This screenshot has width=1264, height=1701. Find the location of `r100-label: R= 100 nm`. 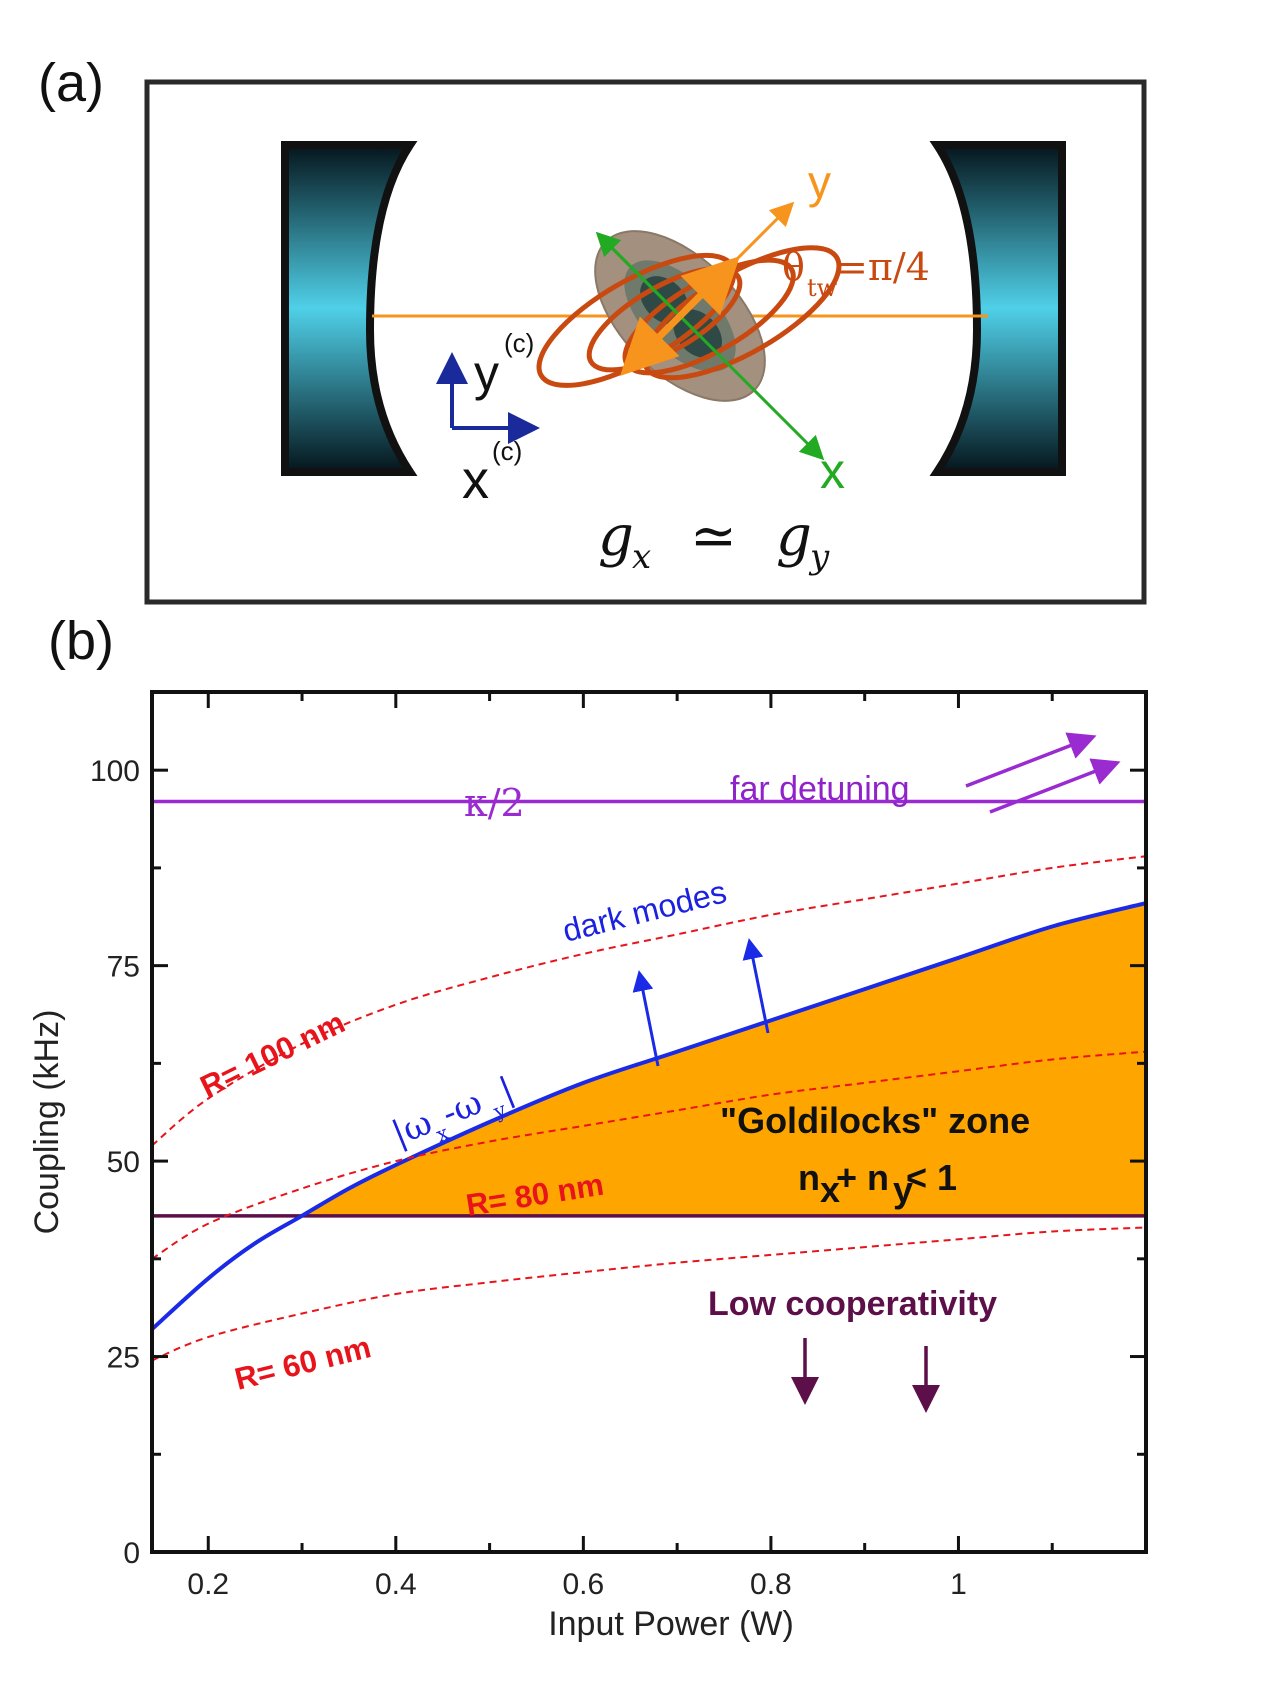

r100-label: R= 100 nm is located at coordinates (273, 1054).